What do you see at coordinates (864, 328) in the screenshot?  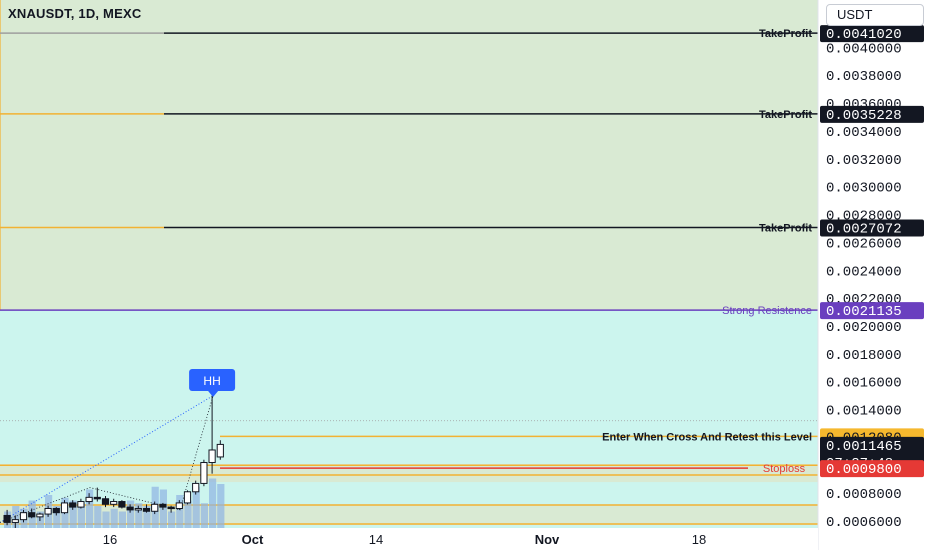 I see `y-tick-label: 0.0020000` at bounding box center [864, 328].